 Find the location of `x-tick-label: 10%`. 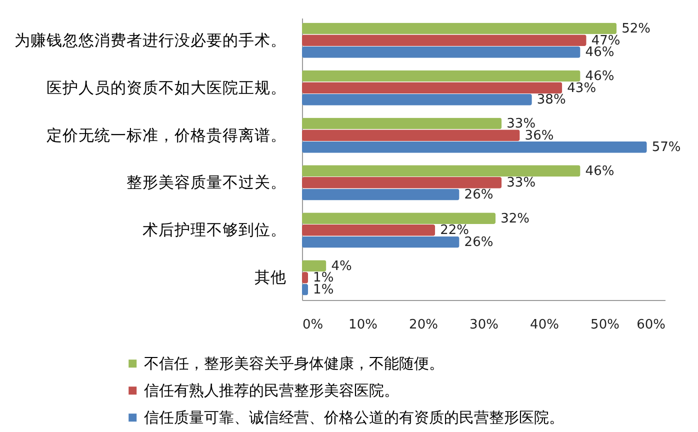

x-tick-label: 10% is located at coordinates (363, 325).